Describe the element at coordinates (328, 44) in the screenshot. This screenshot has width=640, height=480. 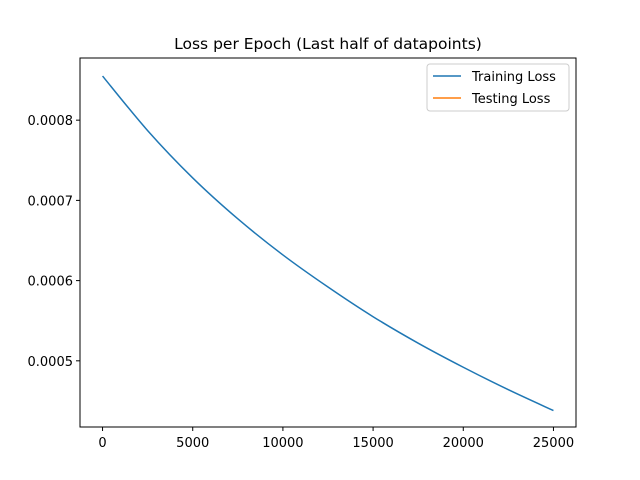
I see `chart-title: Loss per Epoch (Last half of datapoints)` at that location.